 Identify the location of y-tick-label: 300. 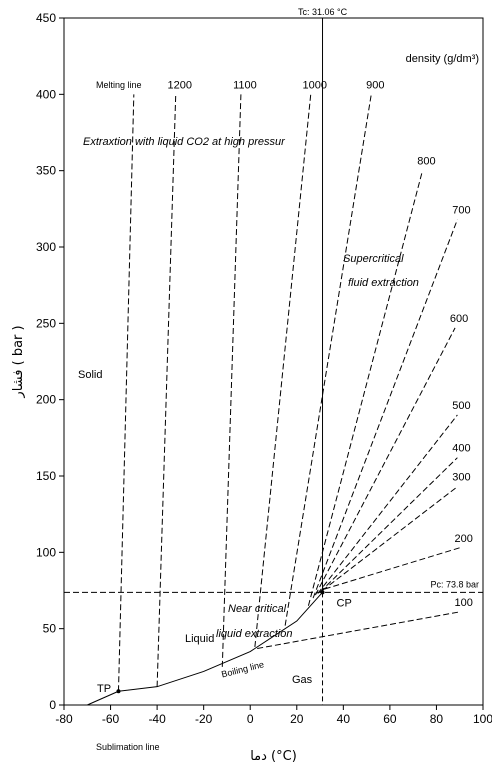
(46, 247).